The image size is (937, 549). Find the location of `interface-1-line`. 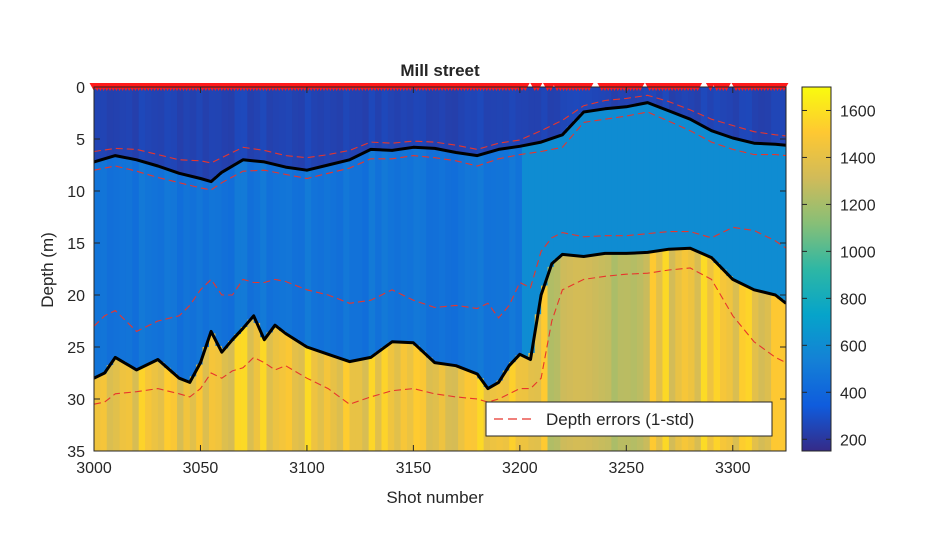

interface-1-line is located at coordinates (440, 142).